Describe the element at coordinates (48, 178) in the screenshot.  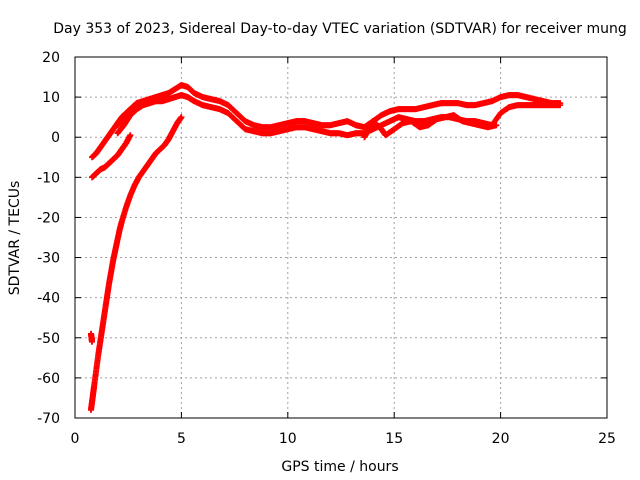
I see `y-tick-label: -10` at that location.